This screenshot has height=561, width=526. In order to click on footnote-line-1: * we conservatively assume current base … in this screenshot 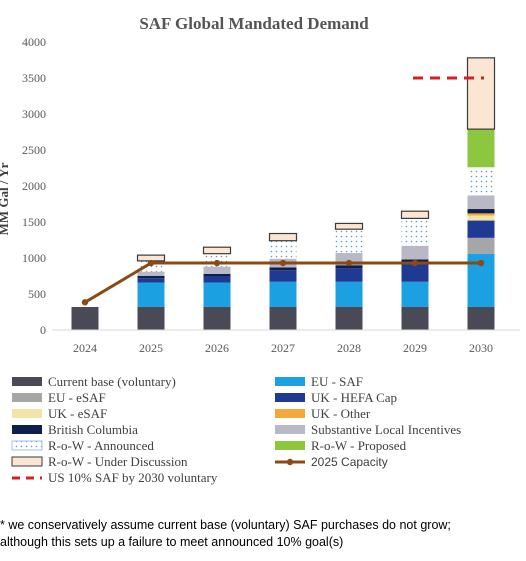, I will do `click(225, 525)`.